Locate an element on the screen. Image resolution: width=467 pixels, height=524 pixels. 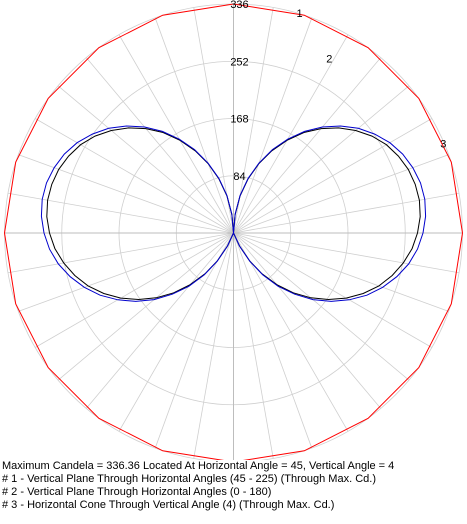
radial-tick-label-168: 168 is located at coordinates (239, 120).